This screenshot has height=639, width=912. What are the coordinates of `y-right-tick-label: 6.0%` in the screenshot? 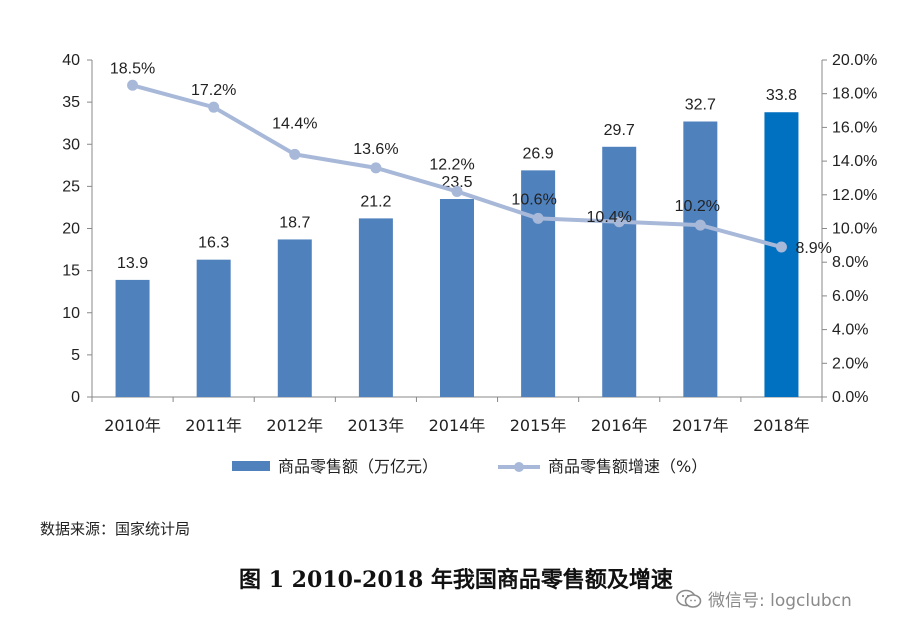 It's located at (850, 296).